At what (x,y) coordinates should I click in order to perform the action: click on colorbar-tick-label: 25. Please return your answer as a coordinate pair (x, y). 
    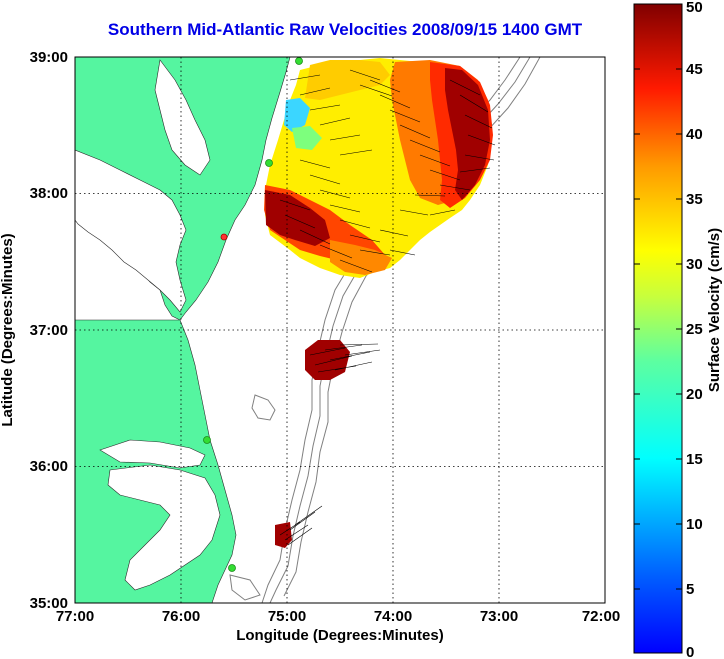
    Looking at the image, I should click on (694, 329).